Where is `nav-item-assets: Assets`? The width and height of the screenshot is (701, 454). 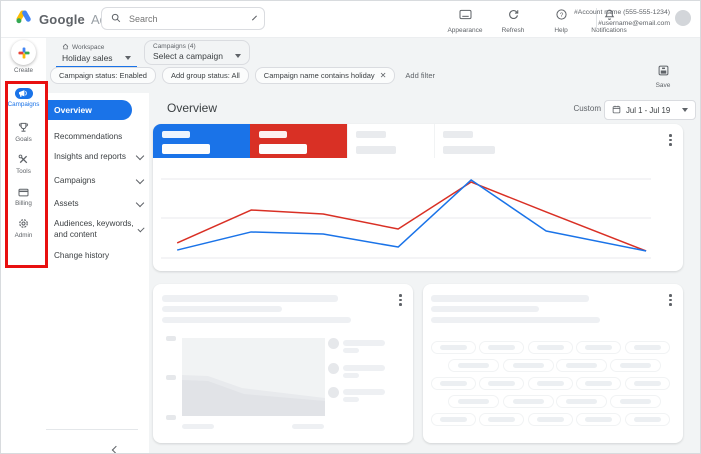 nav-item-assets: Assets is located at coordinates (99, 204).